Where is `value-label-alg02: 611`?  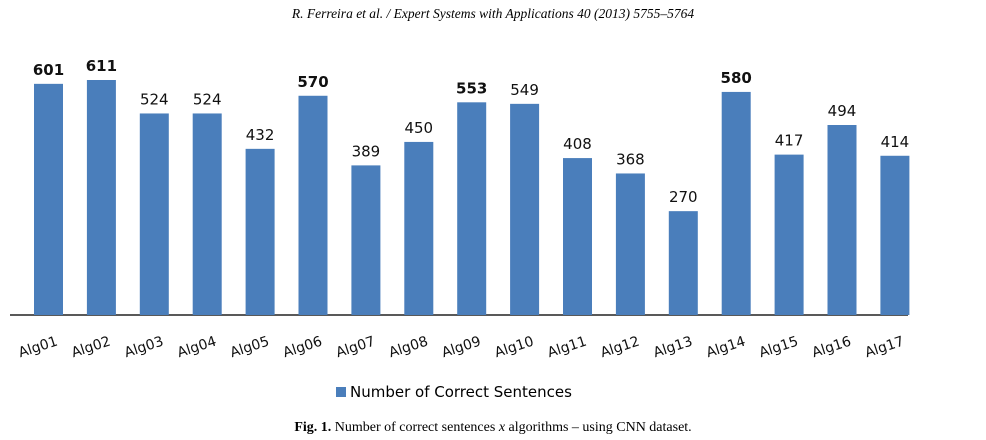 value-label-alg02: 611 is located at coordinates (101, 66).